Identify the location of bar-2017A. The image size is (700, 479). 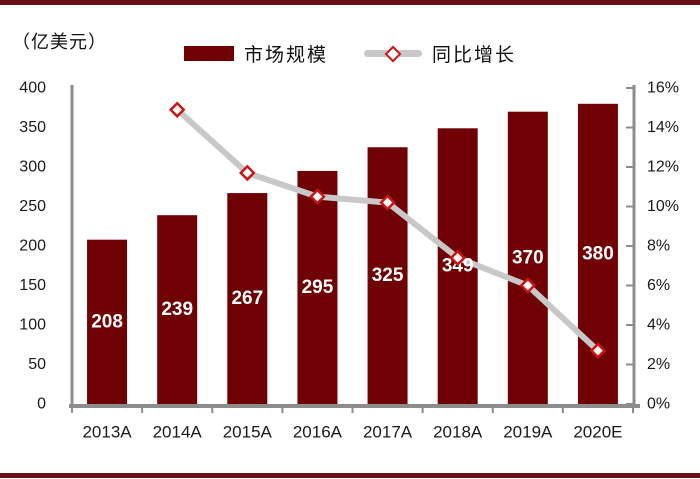
(387, 275).